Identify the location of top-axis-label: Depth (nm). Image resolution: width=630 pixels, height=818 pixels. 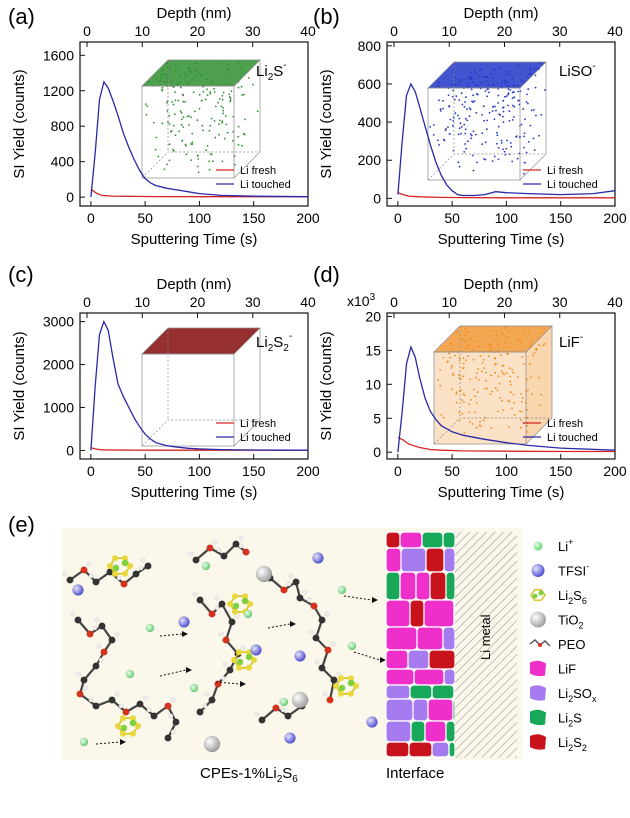
(193, 284).